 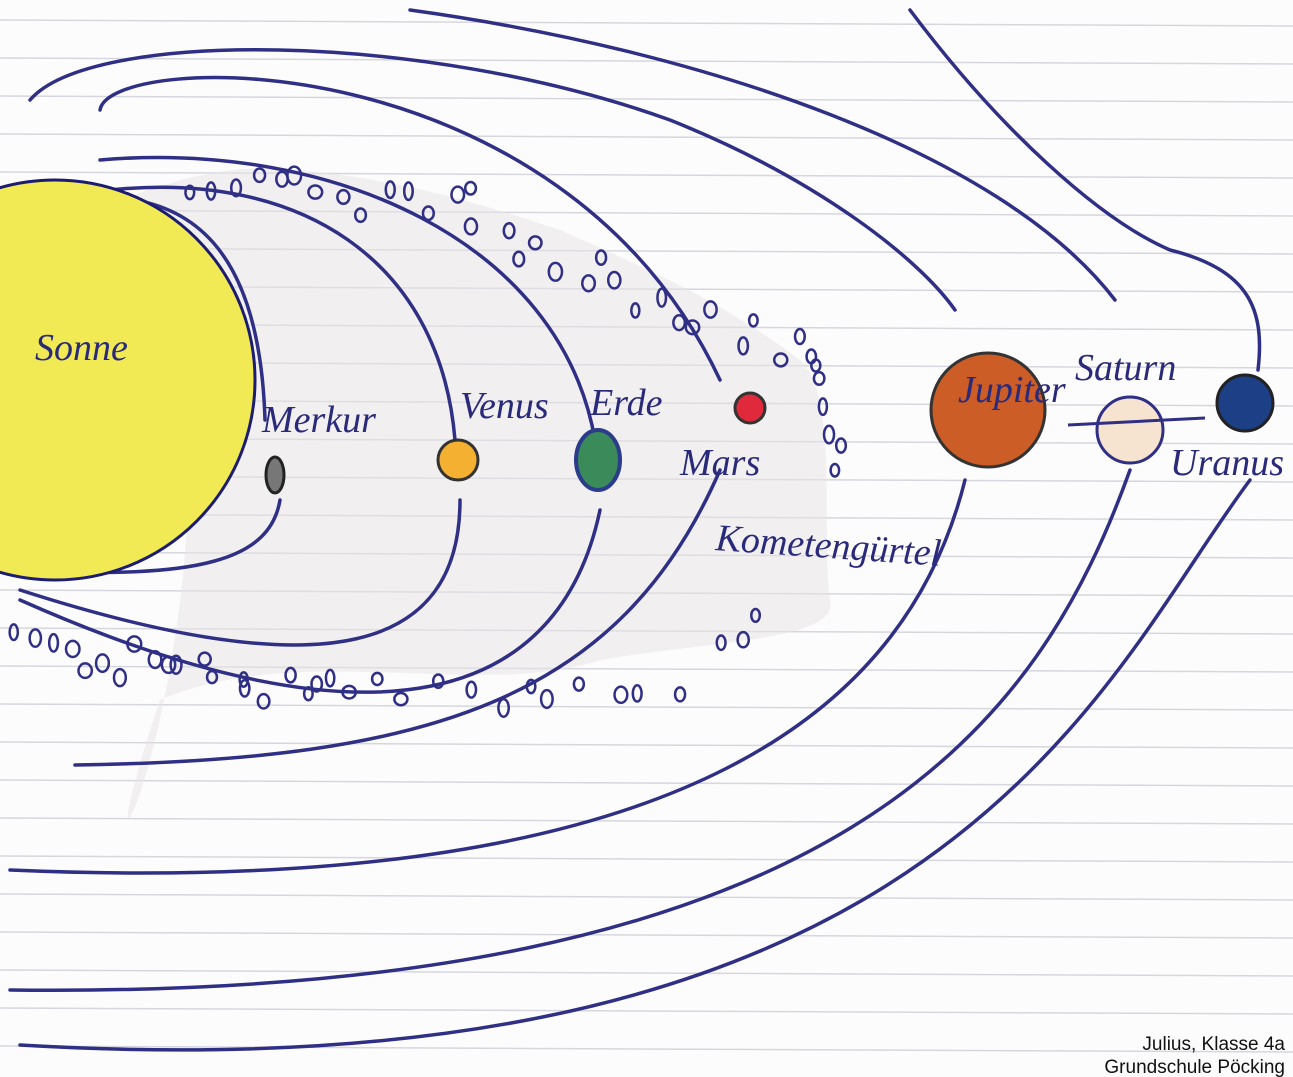 What do you see at coordinates (1213, 1044) in the screenshot?
I see `caption-line: Julius, Klasse 4a` at bounding box center [1213, 1044].